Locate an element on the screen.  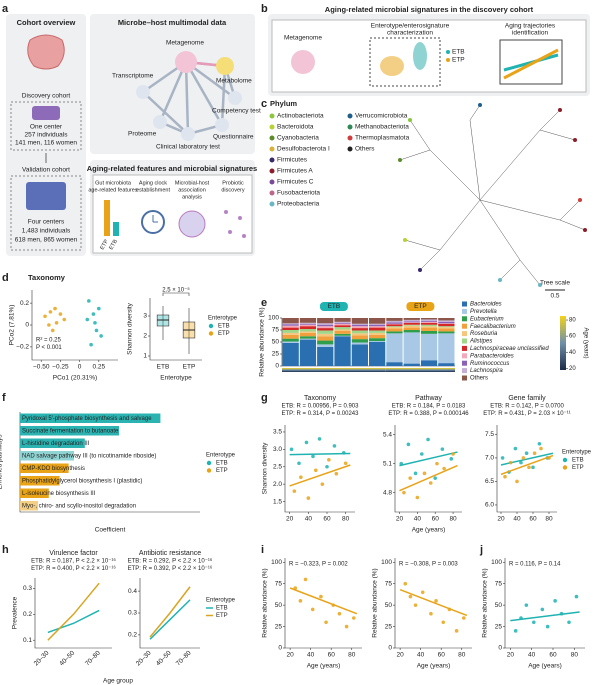
node-label: Metabolome is located at coordinates (234, 81).